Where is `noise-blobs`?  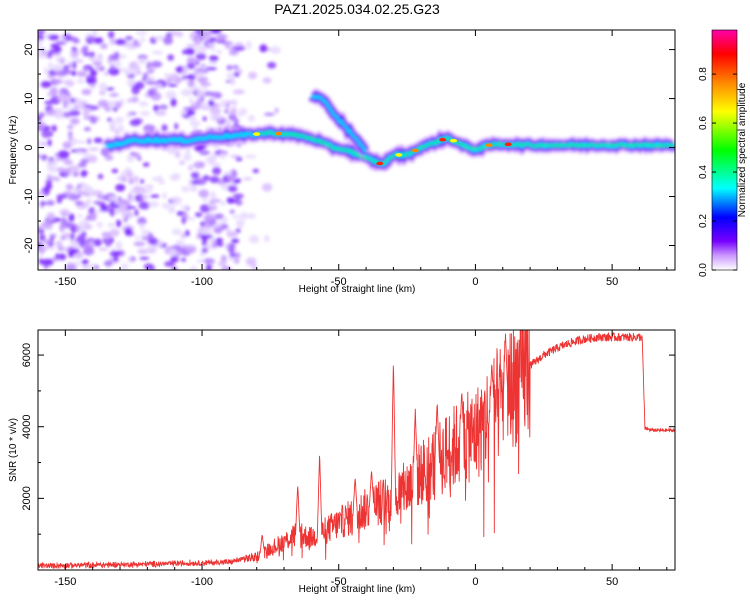 noise-blobs is located at coordinates (159, 150).